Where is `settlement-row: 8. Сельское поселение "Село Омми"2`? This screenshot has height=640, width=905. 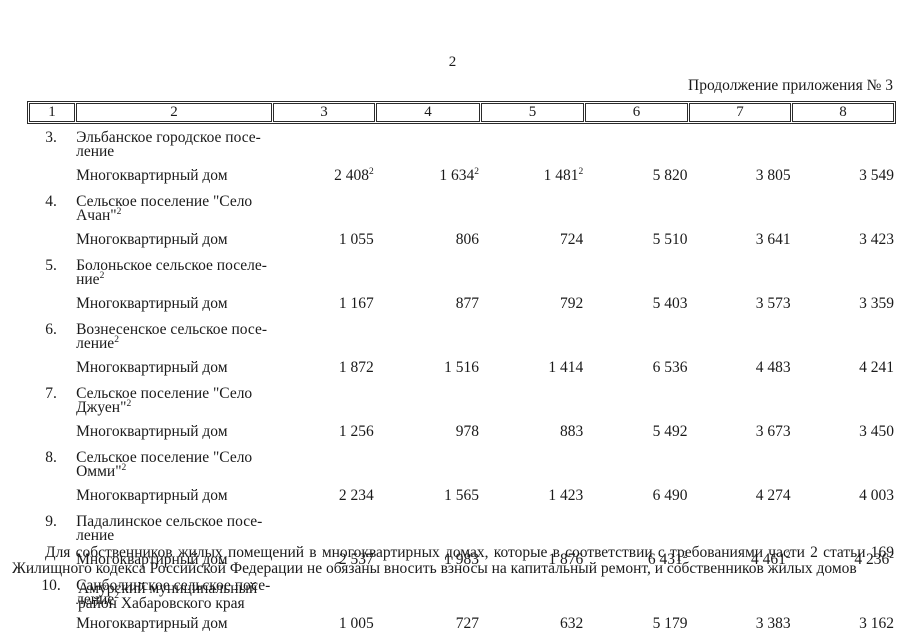
settlement-row: 8. Сельское поселение "Село Омми"2 is located at coordinates (461, 463).